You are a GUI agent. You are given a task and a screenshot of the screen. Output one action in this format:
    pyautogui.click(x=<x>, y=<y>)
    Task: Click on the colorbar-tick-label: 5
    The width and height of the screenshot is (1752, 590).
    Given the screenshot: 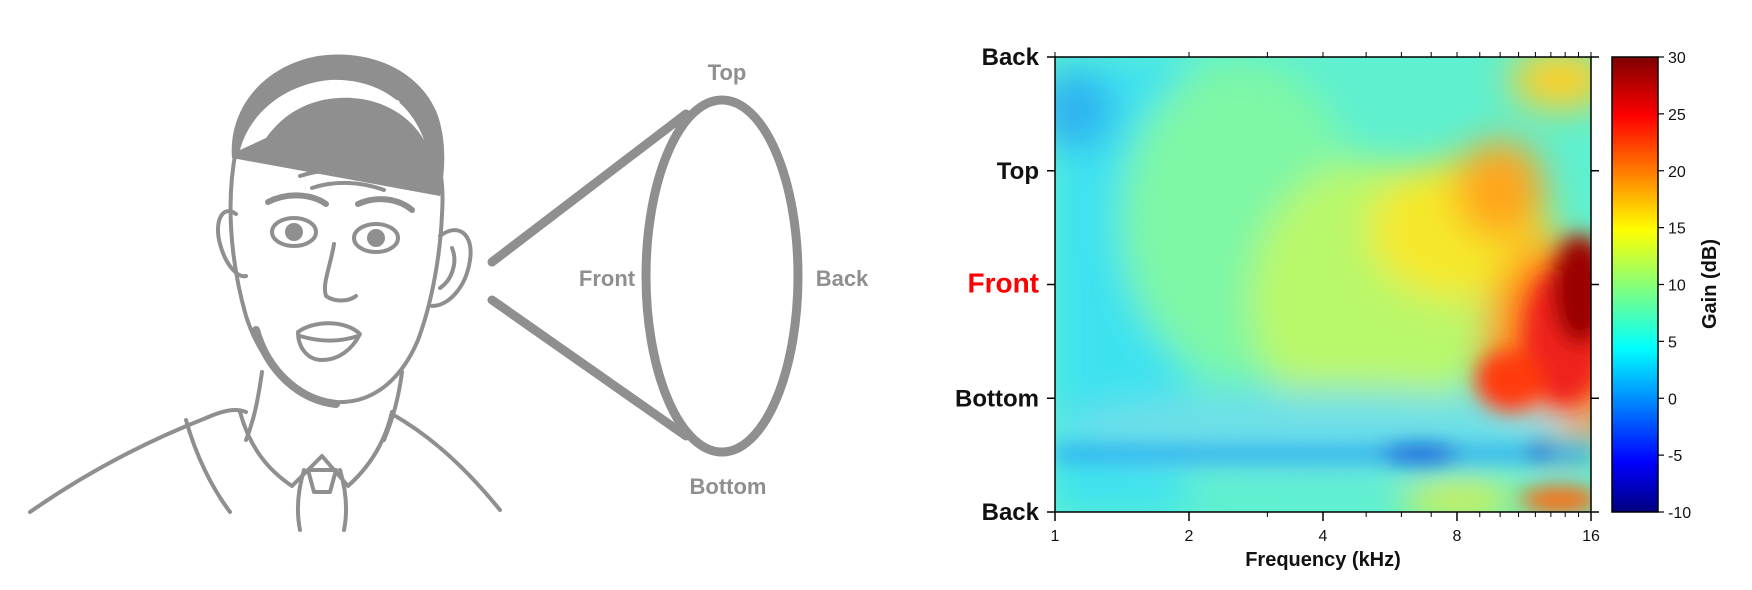 What is the action you would take?
    pyautogui.click(x=1672, y=342)
    